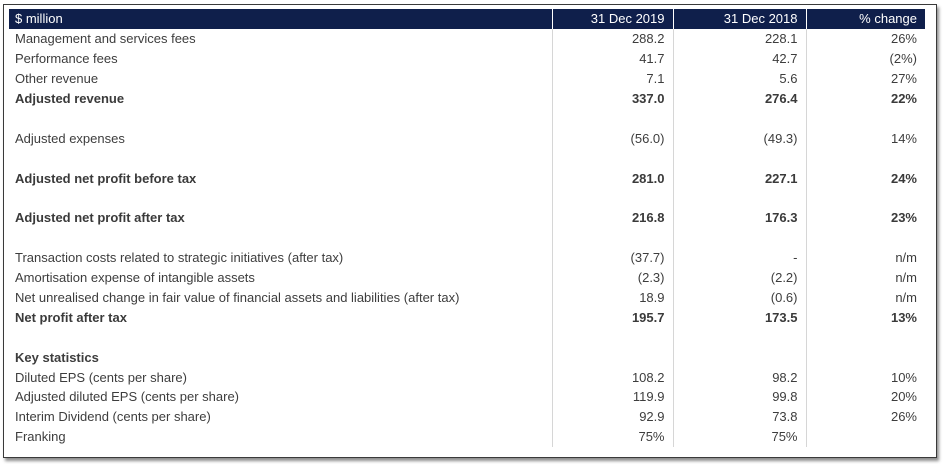 Image resolution: width=944 pixels, height=464 pixels. Describe the element at coordinates (612, 138) in the screenshot. I see `value-2019: (56.0)` at that location.